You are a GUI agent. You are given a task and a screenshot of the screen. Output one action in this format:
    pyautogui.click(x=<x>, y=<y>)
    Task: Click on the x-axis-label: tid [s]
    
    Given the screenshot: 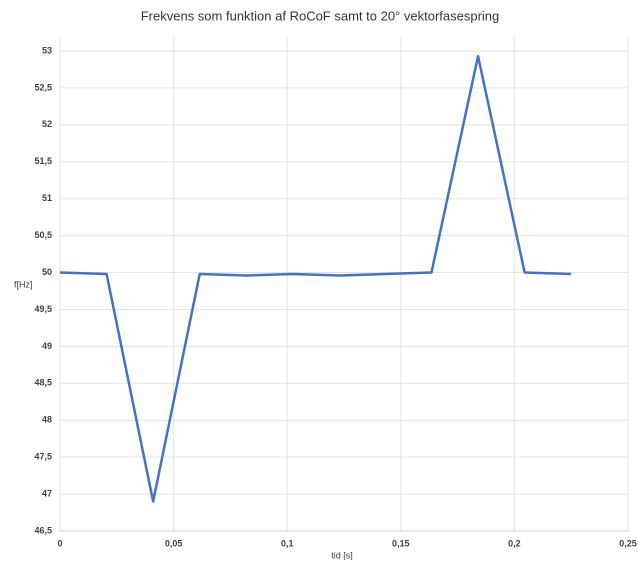 What is the action you would take?
    pyautogui.click(x=342, y=555)
    